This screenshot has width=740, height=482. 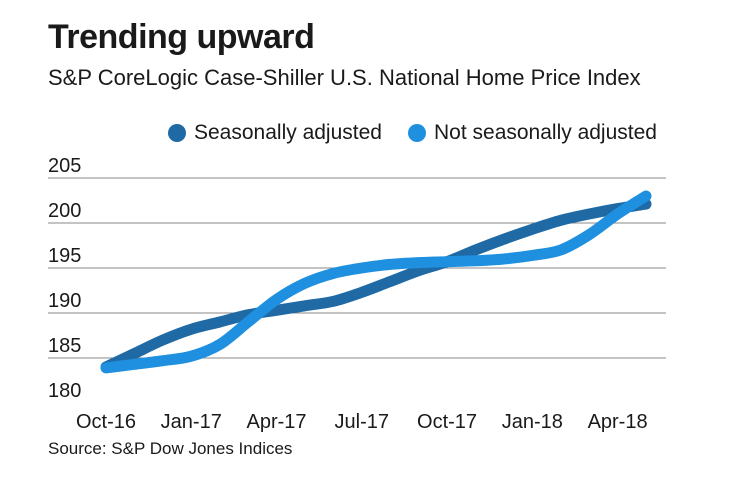 I want to click on legend-item-not-seasonally-adjusted: Not seasonally adjusted, so click(x=532, y=133).